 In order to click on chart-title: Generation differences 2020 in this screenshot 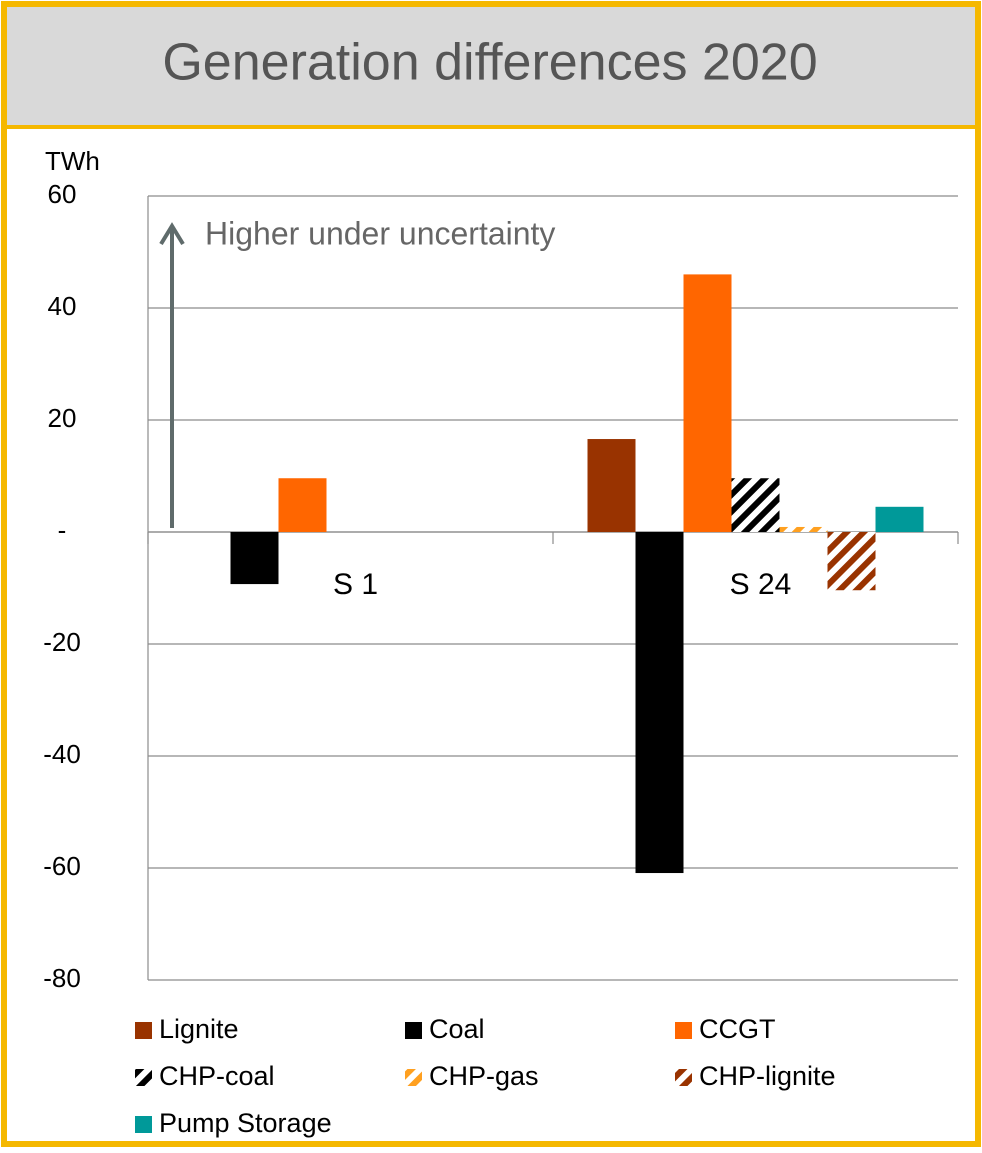, I will do `click(489, 63)`.